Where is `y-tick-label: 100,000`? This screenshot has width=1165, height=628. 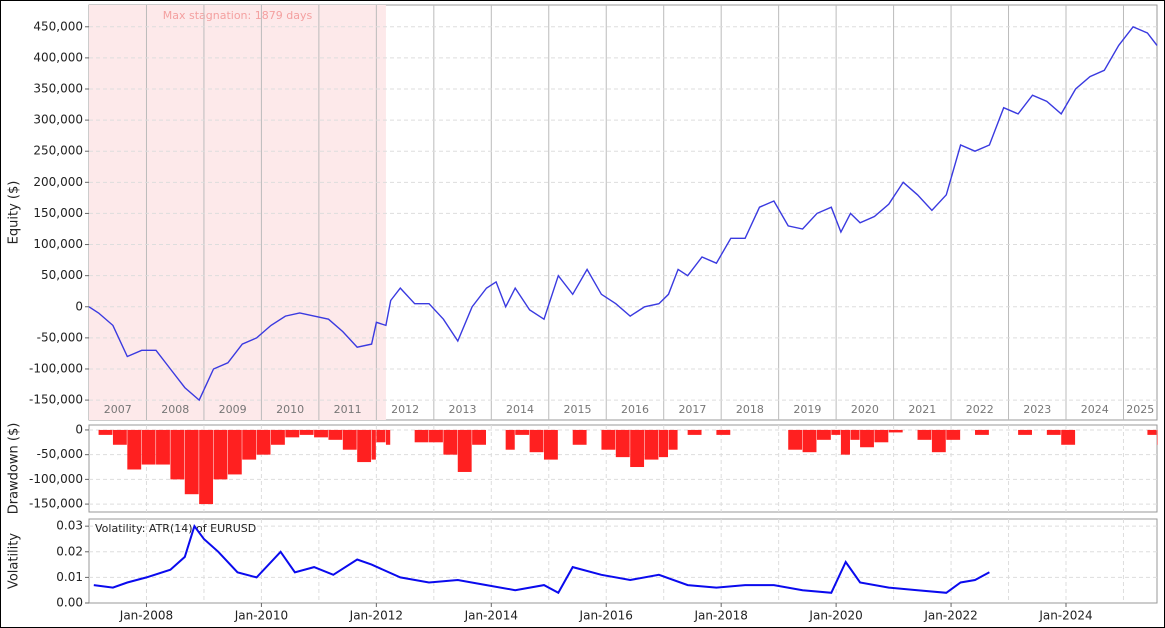 y-tick-label: 100,000 is located at coordinates (58, 244).